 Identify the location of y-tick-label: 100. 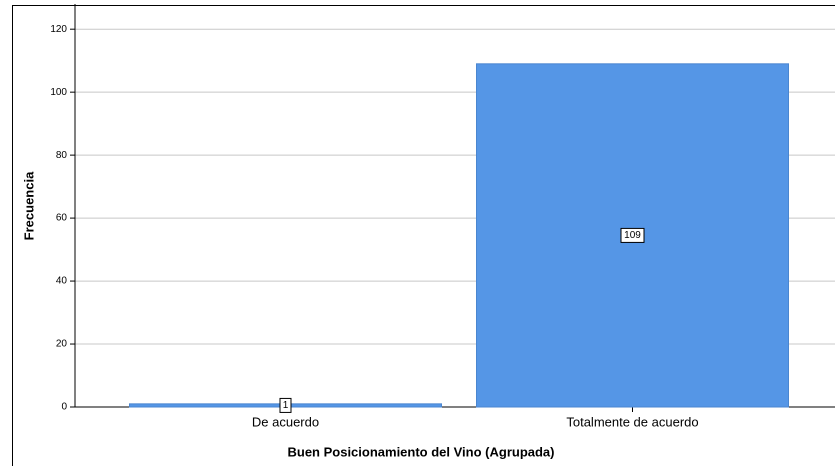
(58, 92).